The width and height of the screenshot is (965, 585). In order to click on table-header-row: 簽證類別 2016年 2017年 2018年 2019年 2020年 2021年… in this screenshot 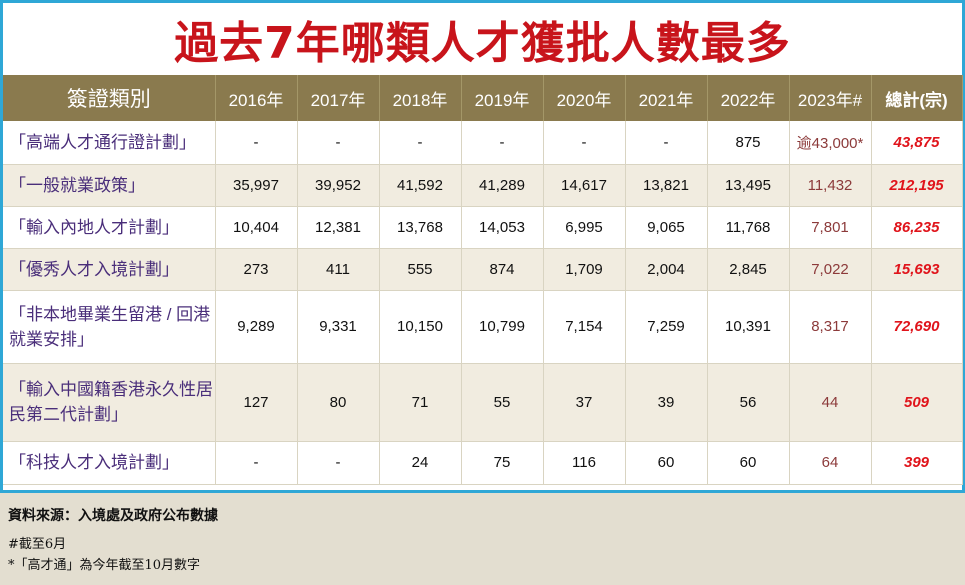, I will do `click(483, 98)`.